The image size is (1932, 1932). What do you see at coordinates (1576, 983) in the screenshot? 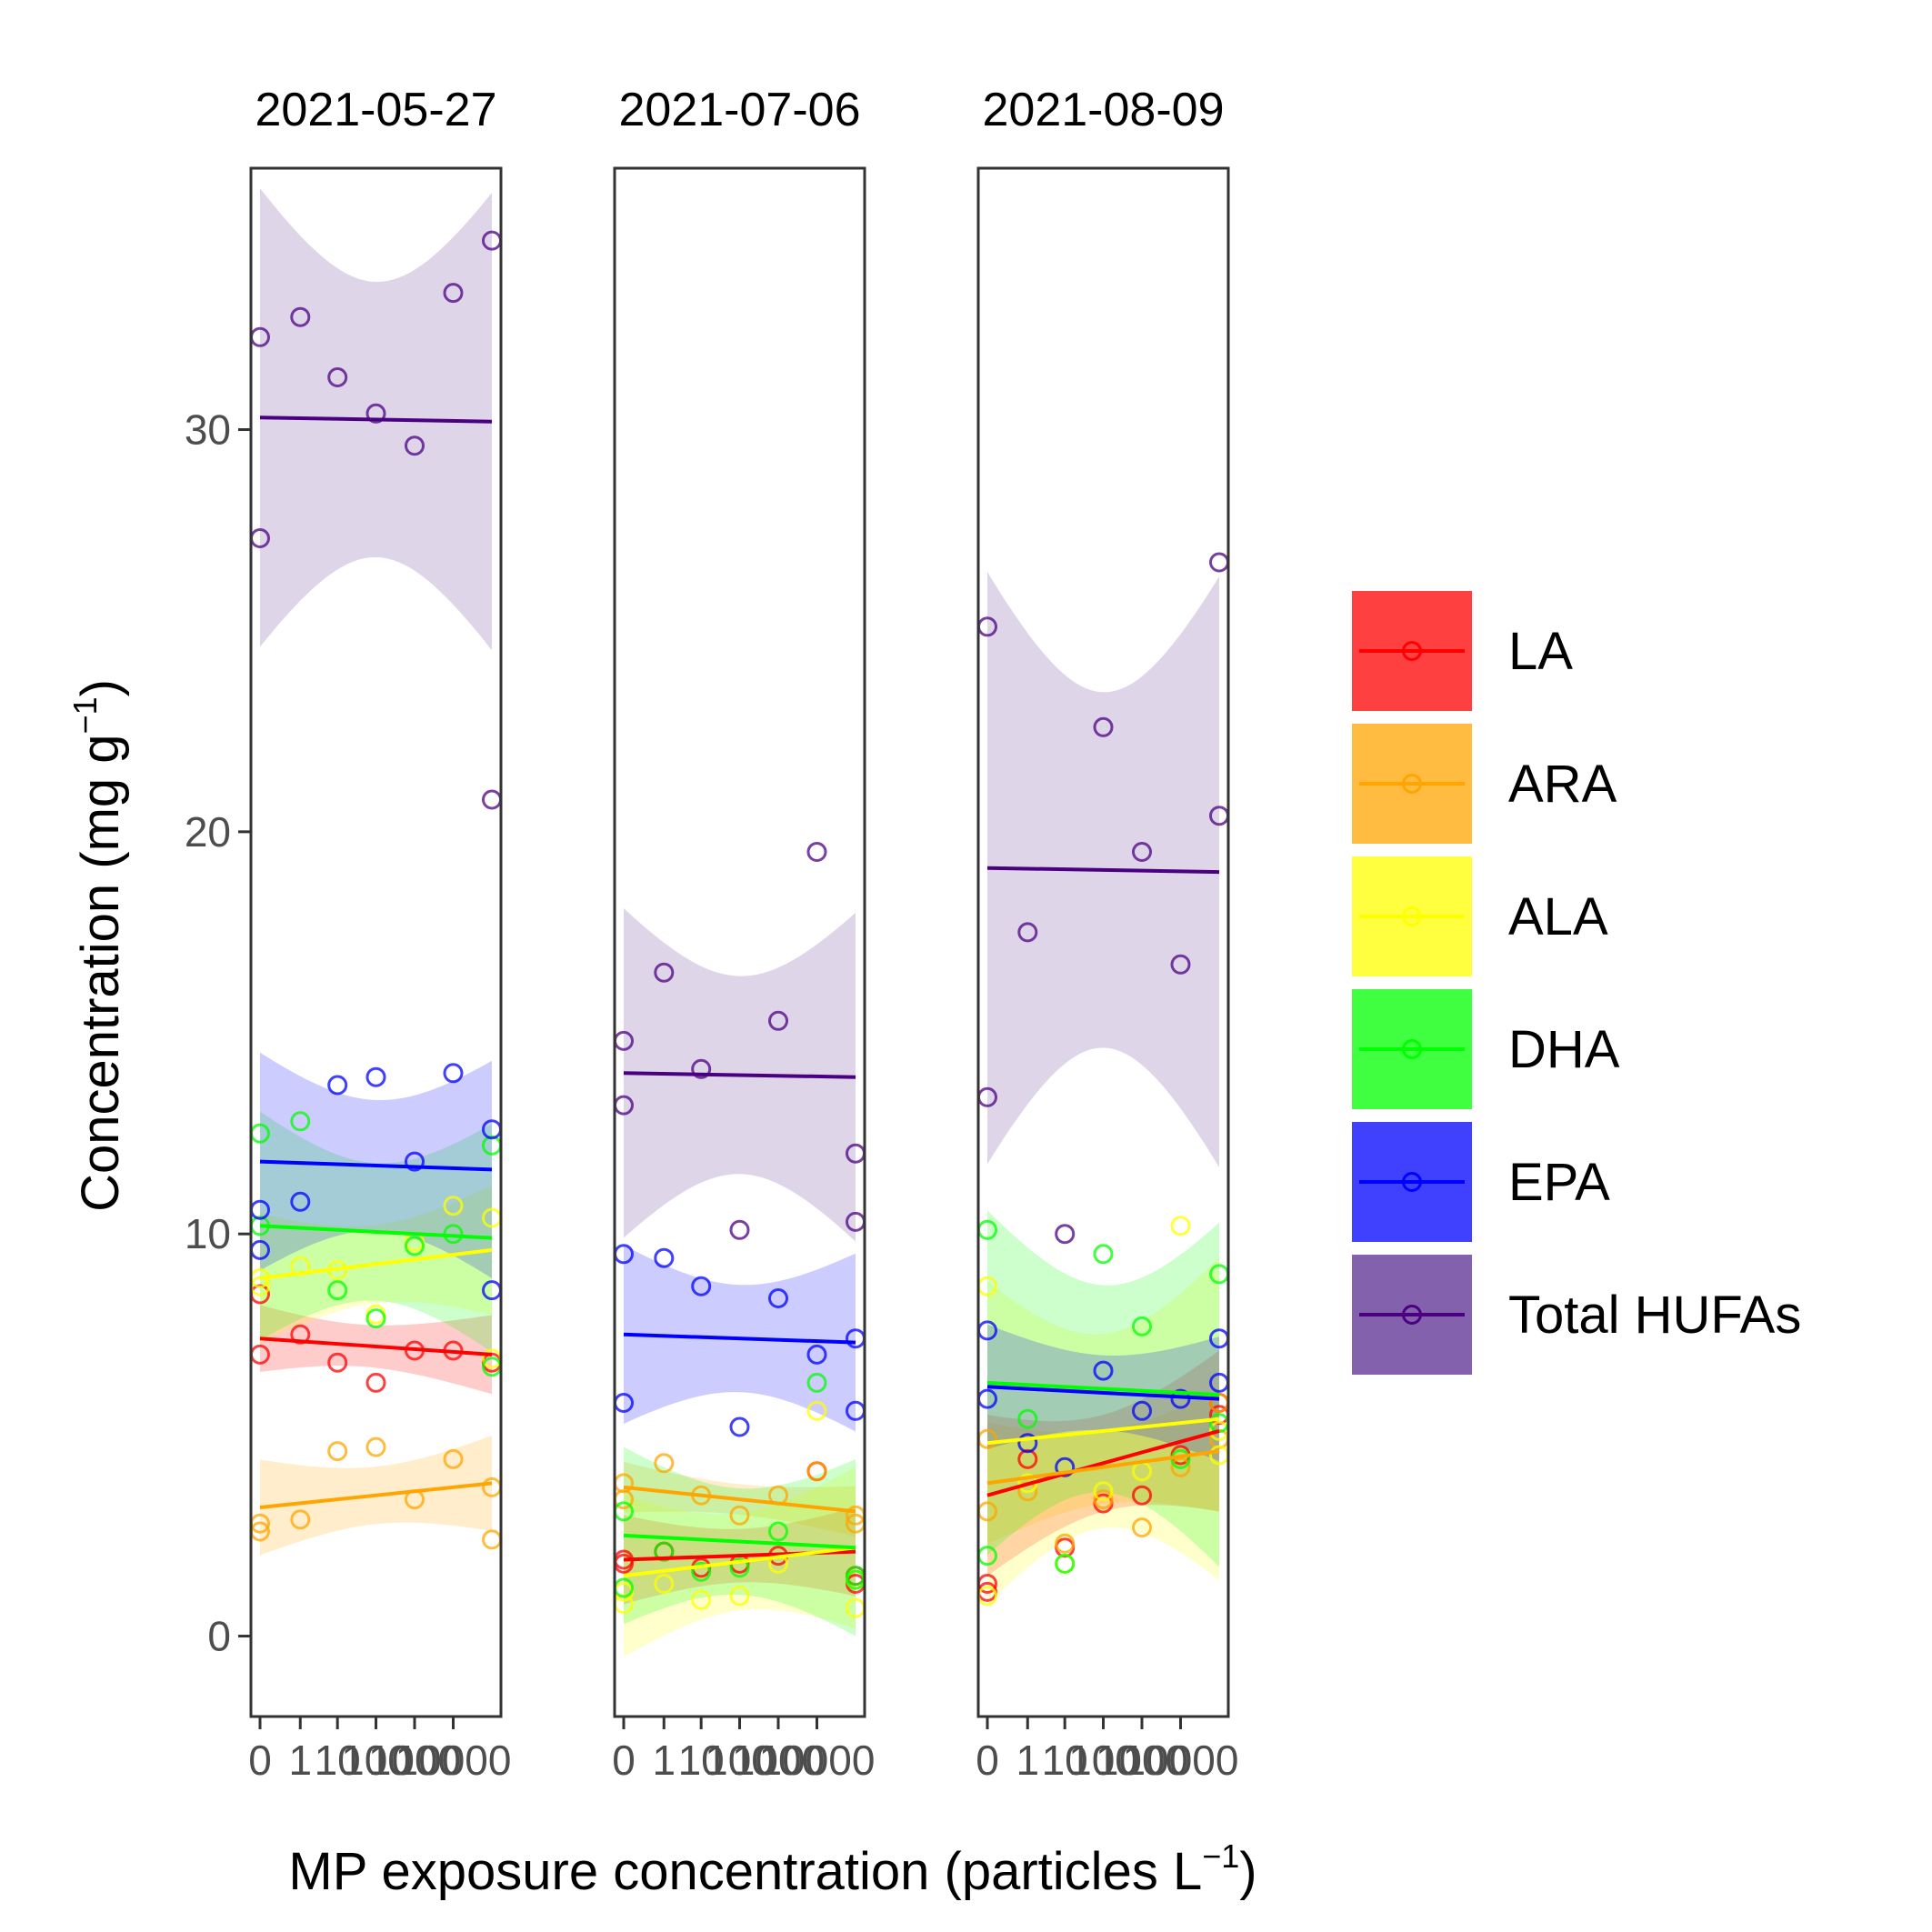
I see `legend: LA ARA ALA DHA EPA Total HUFAs` at bounding box center [1576, 983].